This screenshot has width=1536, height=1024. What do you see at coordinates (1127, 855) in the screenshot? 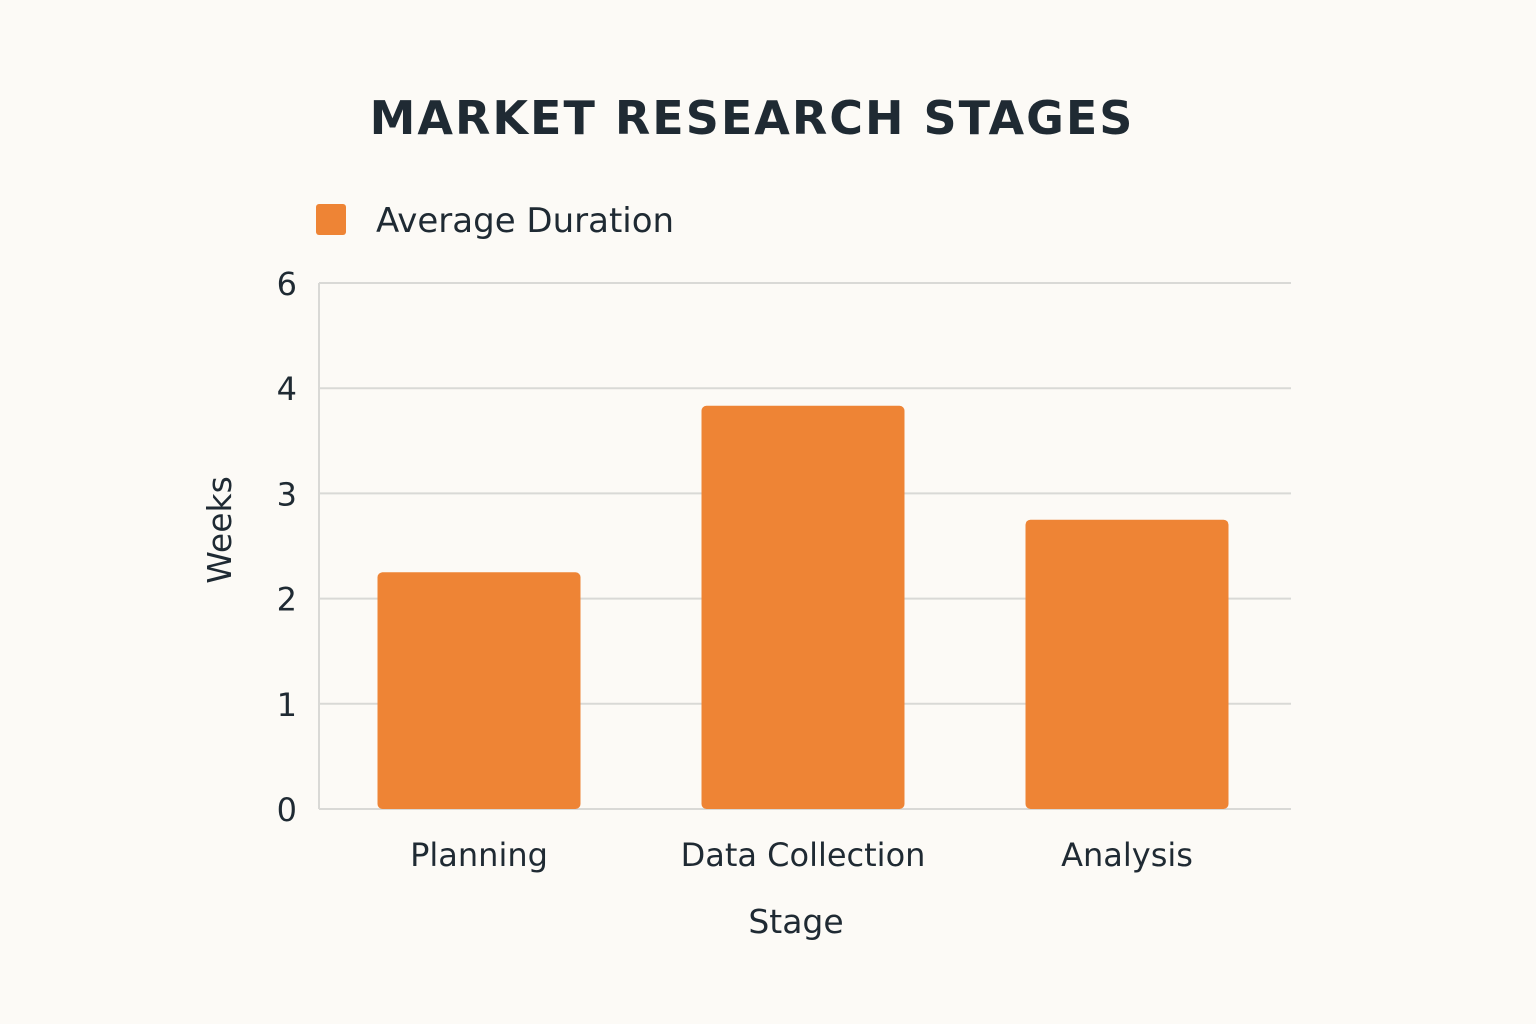
I see `x-tick-label: Analysis` at bounding box center [1127, 855].